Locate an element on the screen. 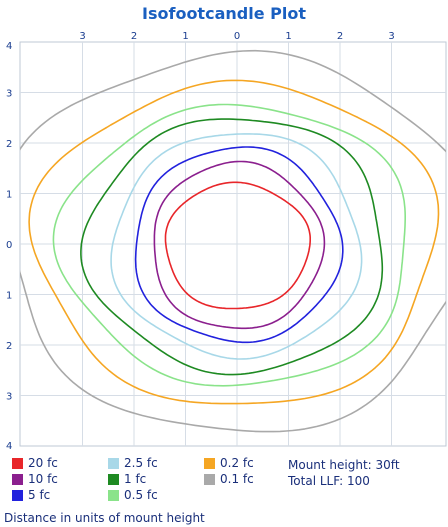  legend-label: 2.5 fc is located at coordinates (141, 463).